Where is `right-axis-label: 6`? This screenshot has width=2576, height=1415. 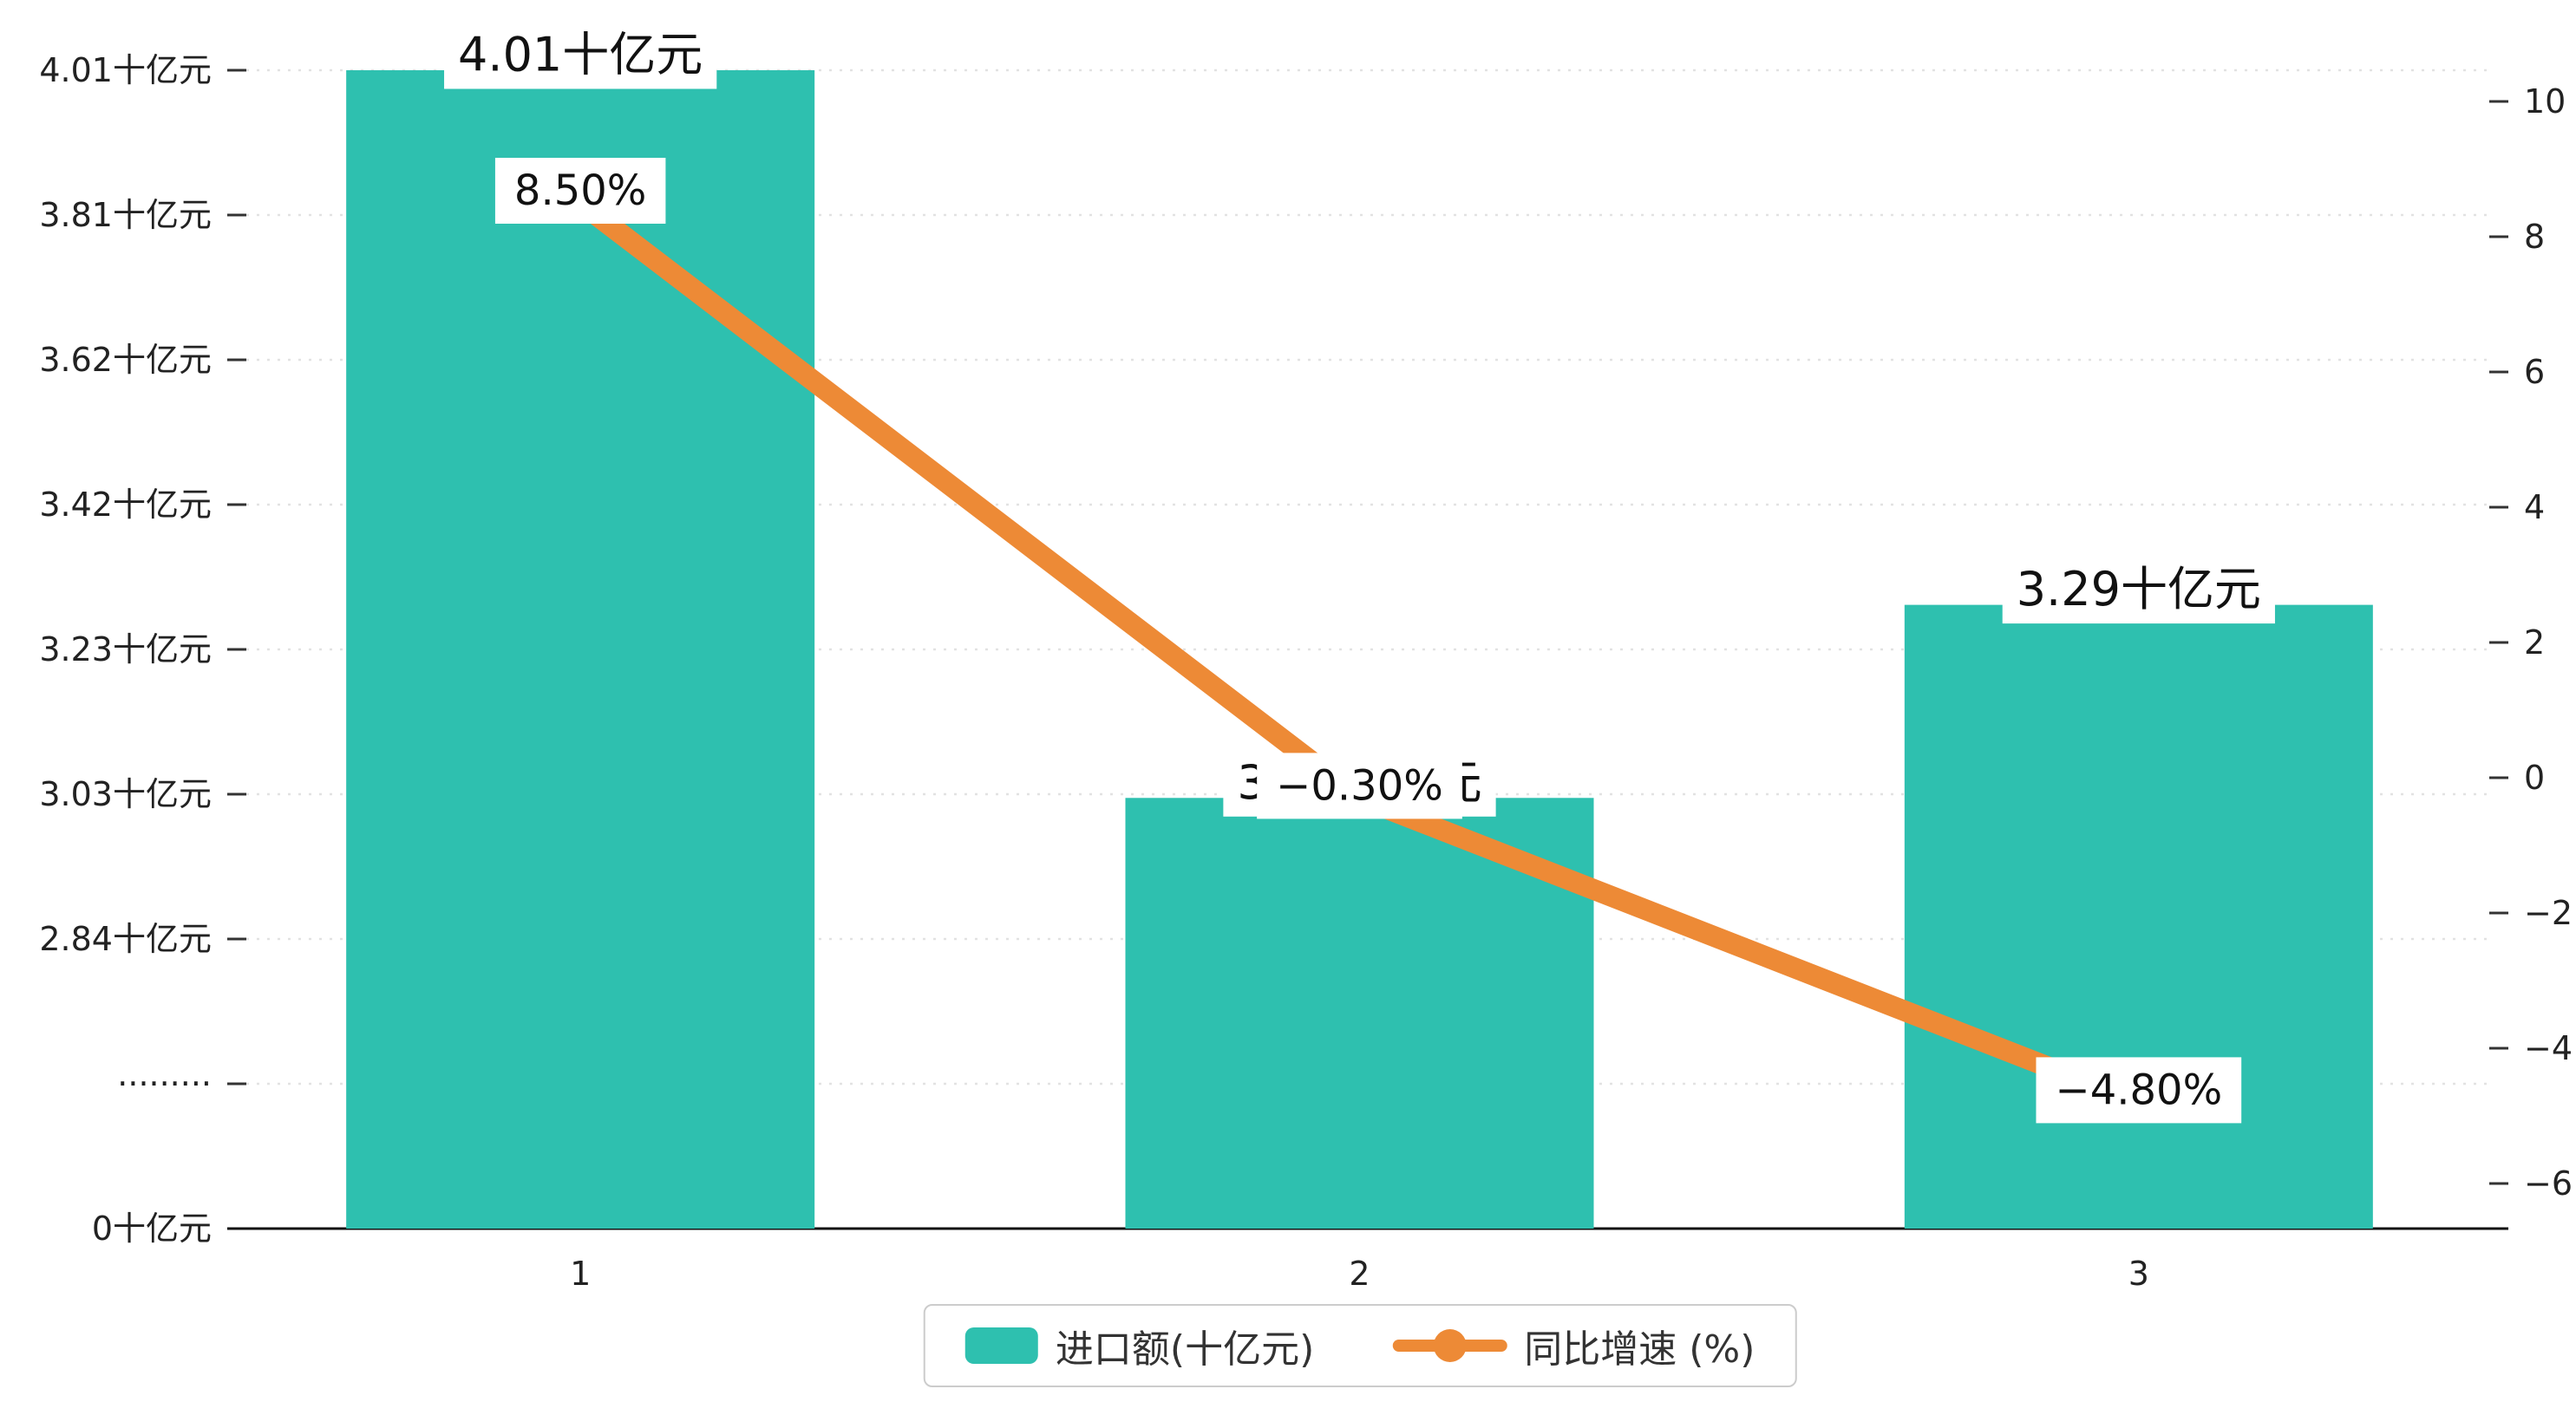
right-axis-label: 6 is located at coordinates (2534, 372).